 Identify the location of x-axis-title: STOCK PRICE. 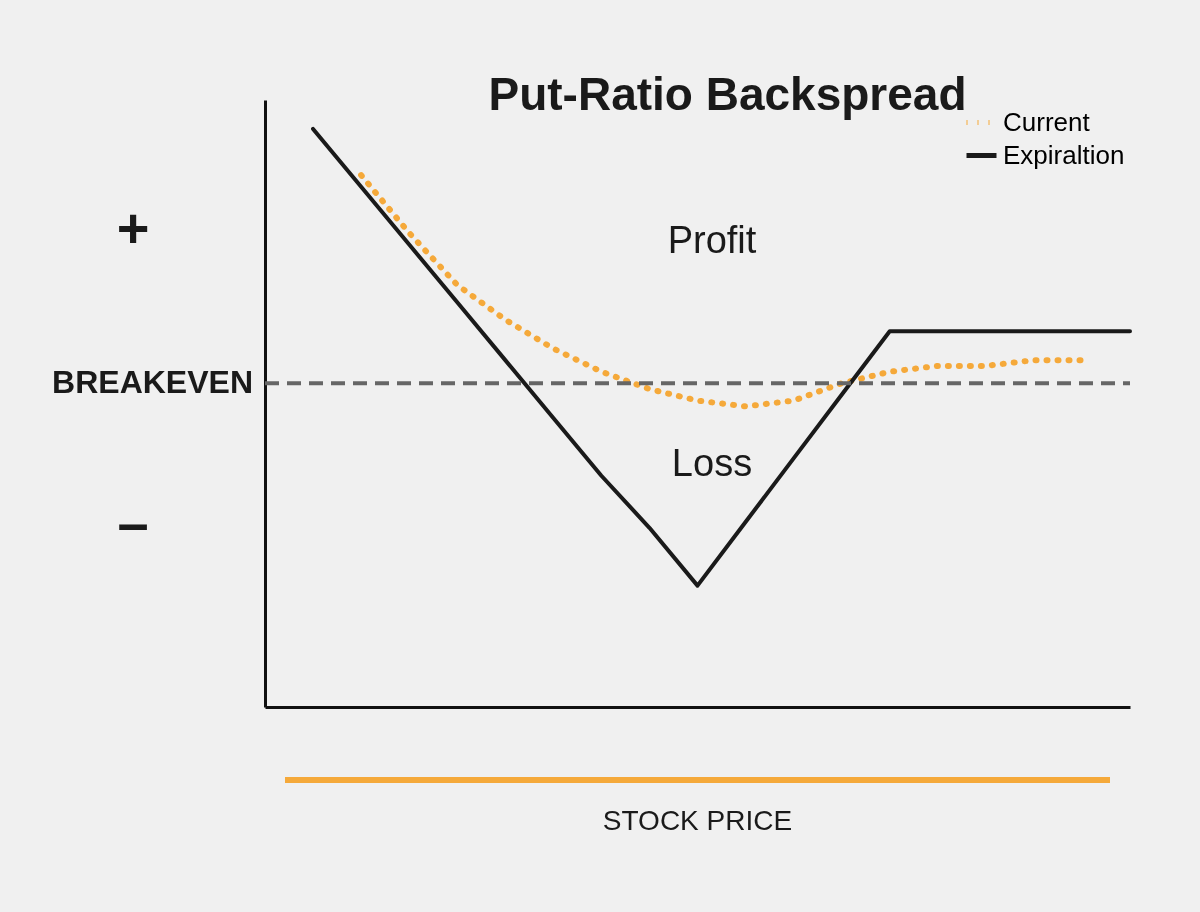
(697, 820).